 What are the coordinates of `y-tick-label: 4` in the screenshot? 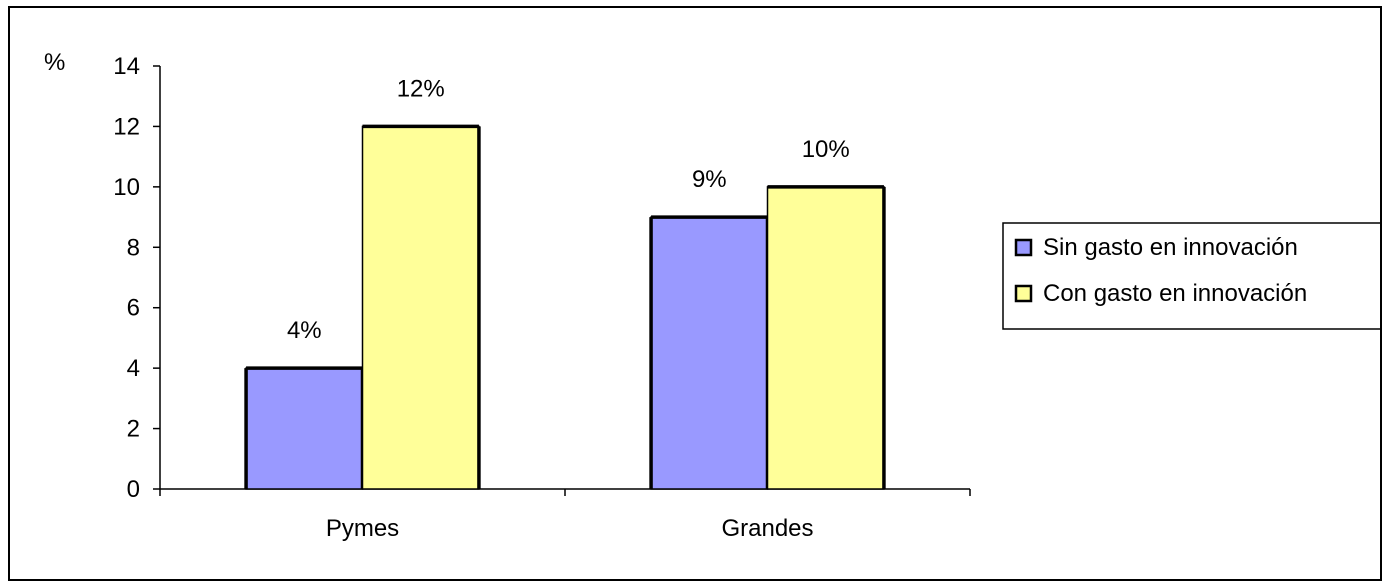 It's located at (133, 368).